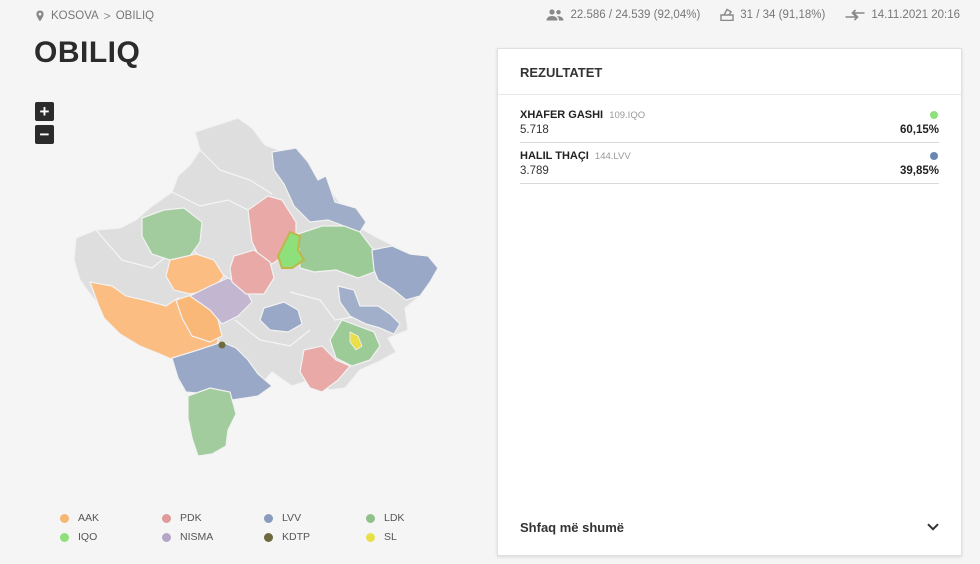 The width and height of the screenshot is (980, 564). I want to click on candidate-name-line: HALIL THAÇI 144.LVV, so click(575, 156).